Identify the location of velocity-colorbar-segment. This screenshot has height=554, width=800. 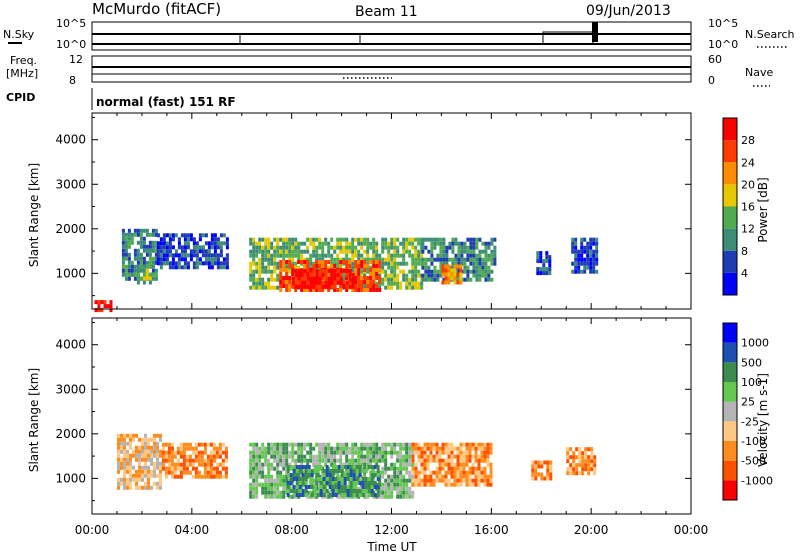
(730, 333).